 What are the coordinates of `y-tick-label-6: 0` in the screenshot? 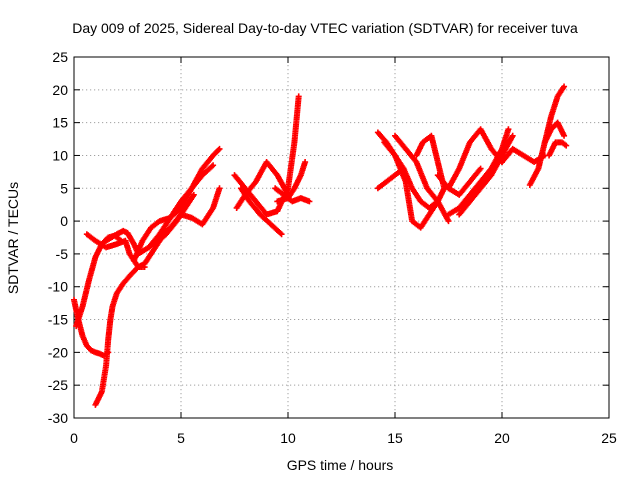 It's located at (64, 221).